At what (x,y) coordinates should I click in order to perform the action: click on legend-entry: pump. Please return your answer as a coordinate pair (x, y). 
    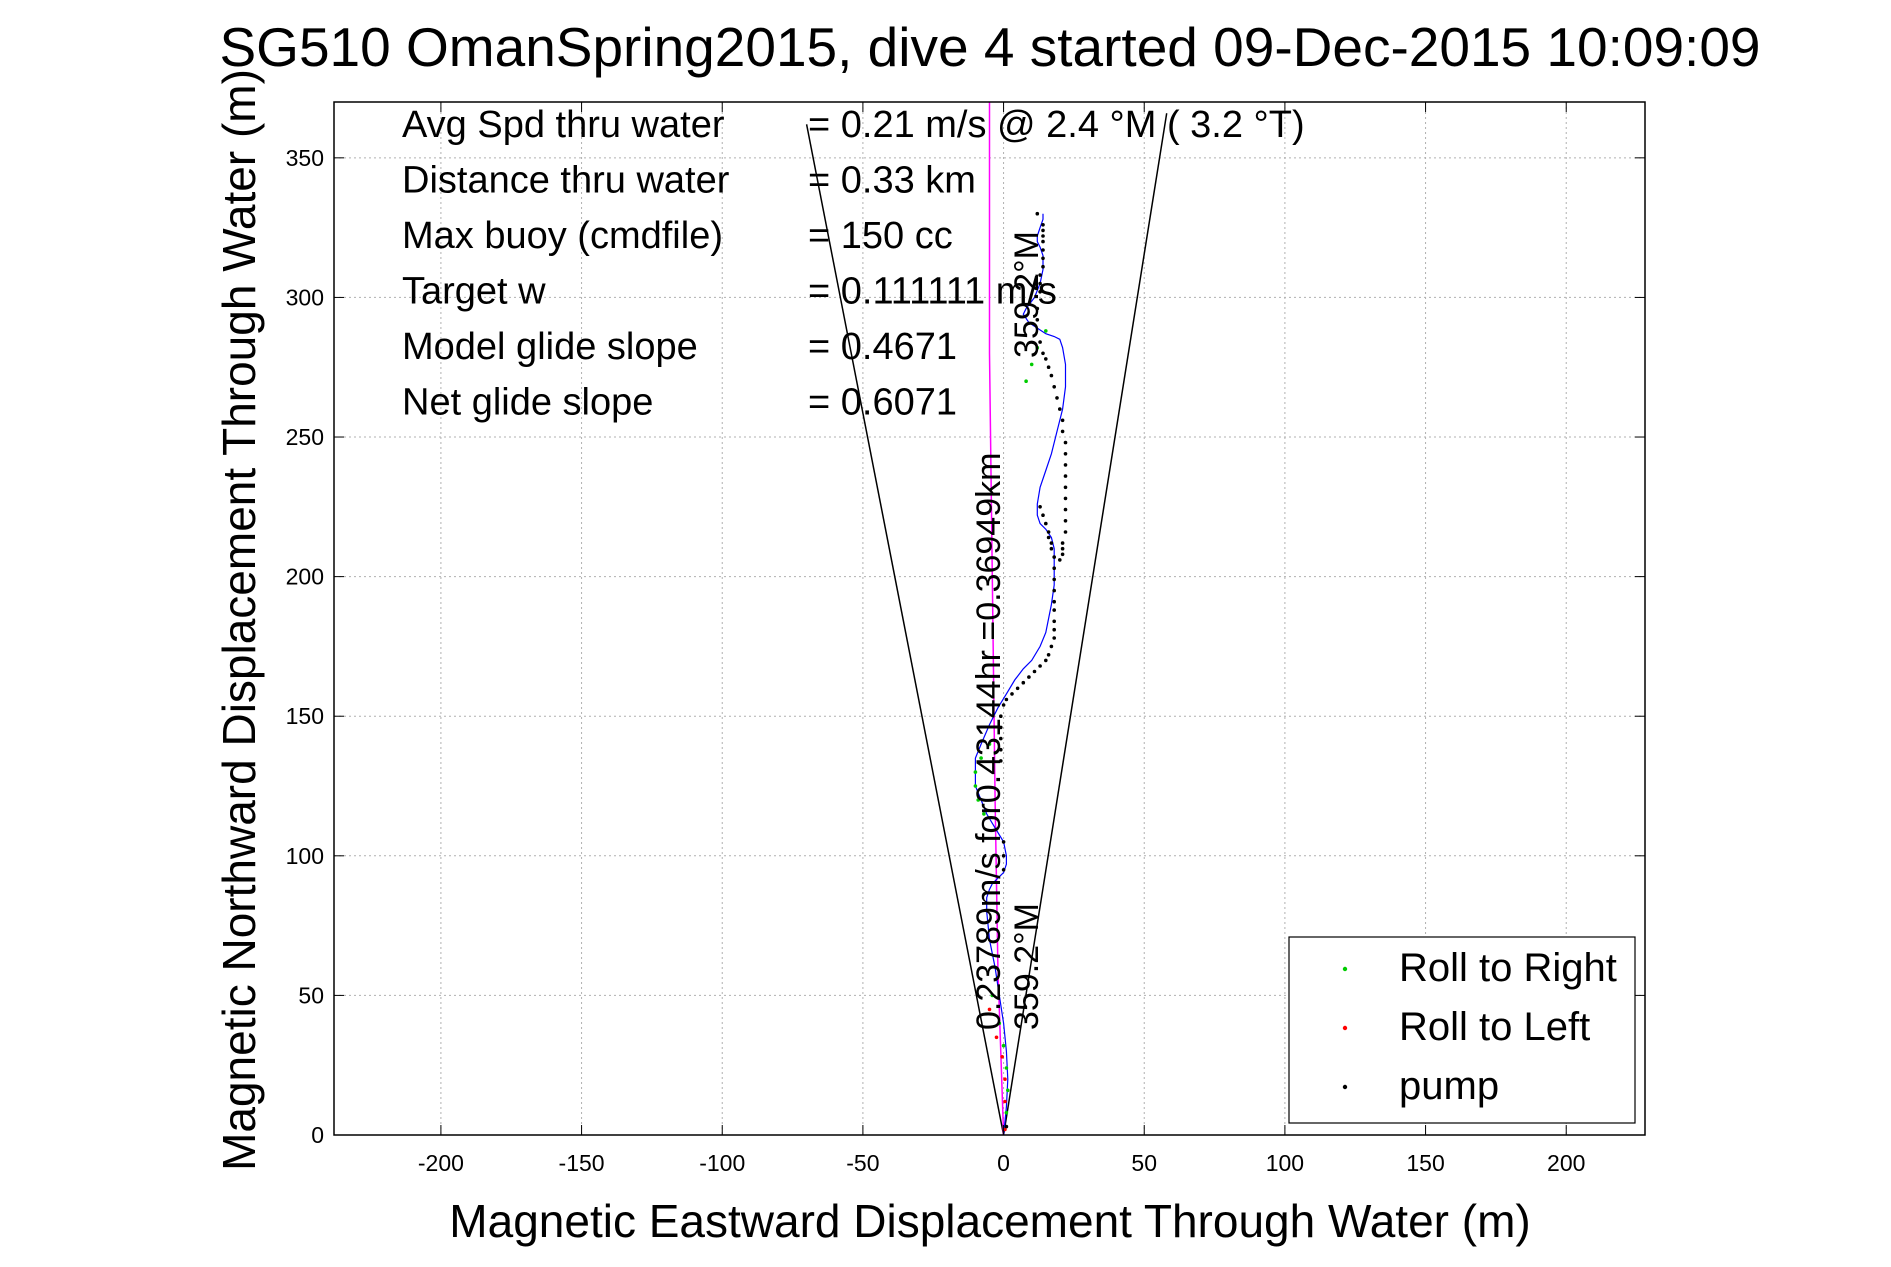
    Looking at the image, I should click on (1449, 1086).